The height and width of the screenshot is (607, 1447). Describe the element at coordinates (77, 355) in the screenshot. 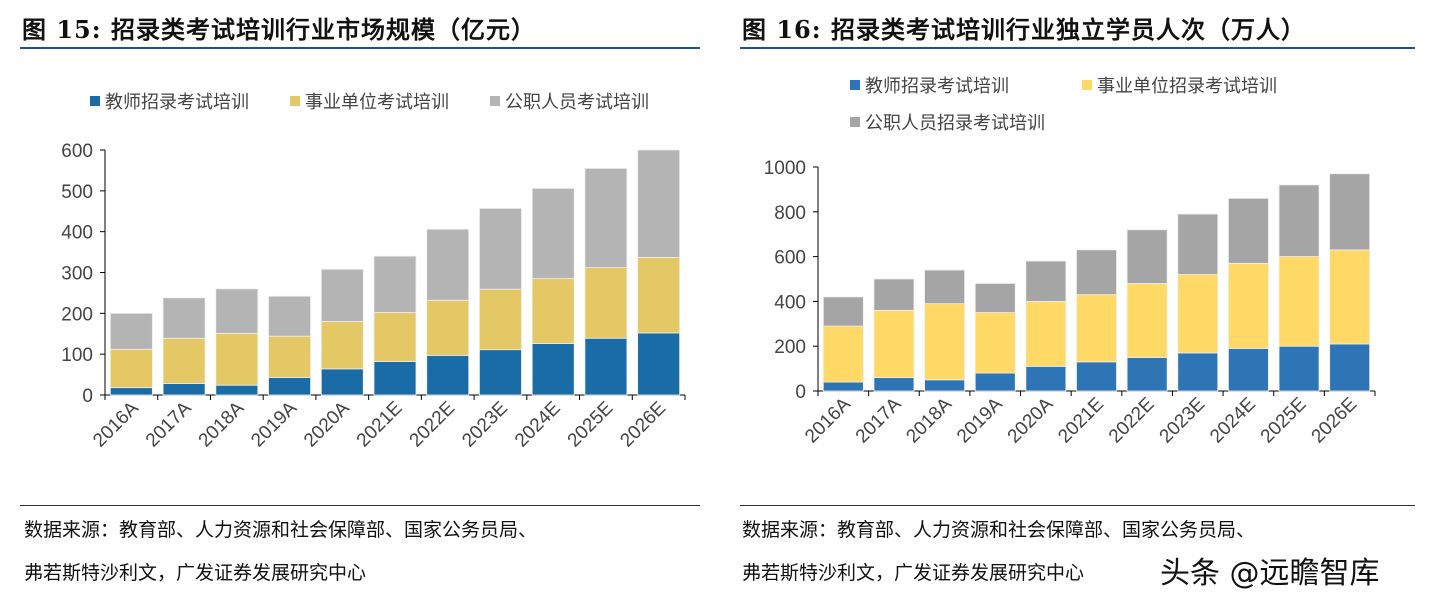

I see `y-tick-label: 100` at that location.